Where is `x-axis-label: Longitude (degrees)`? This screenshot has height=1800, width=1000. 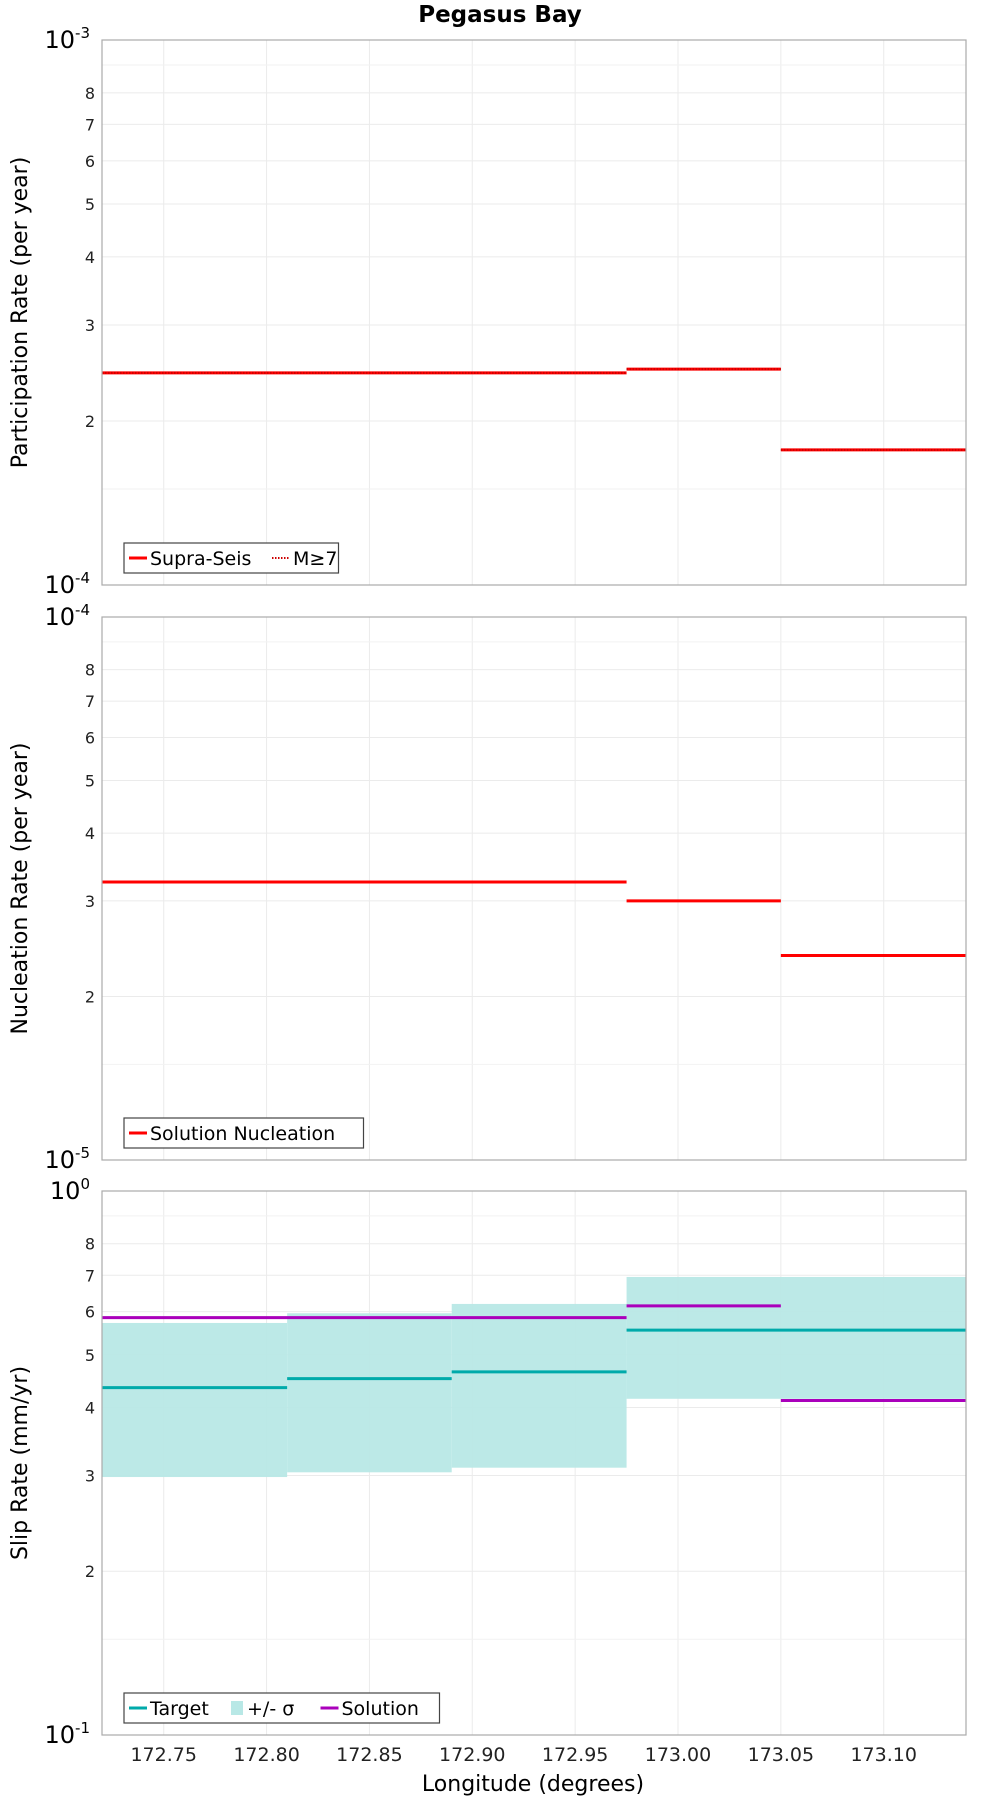 x-axis-label: Longitude (degrees) is located at coordinates (533, 1784).